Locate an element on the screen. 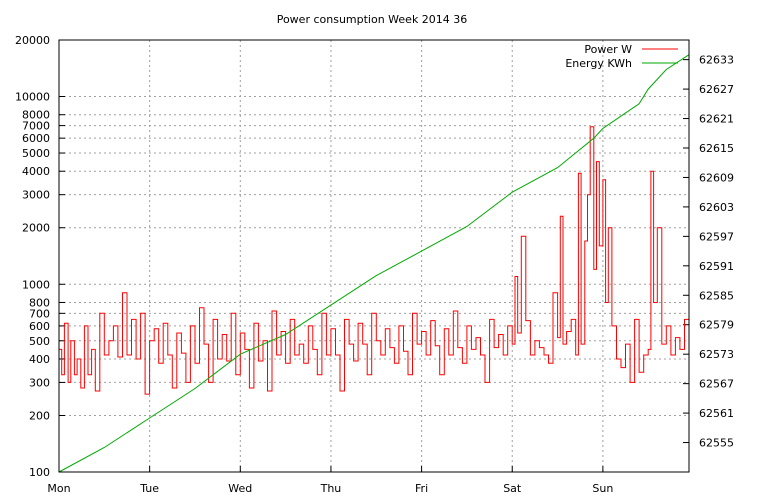  right-axis-tick-label: 62597 is located at coordinates (716, 236).